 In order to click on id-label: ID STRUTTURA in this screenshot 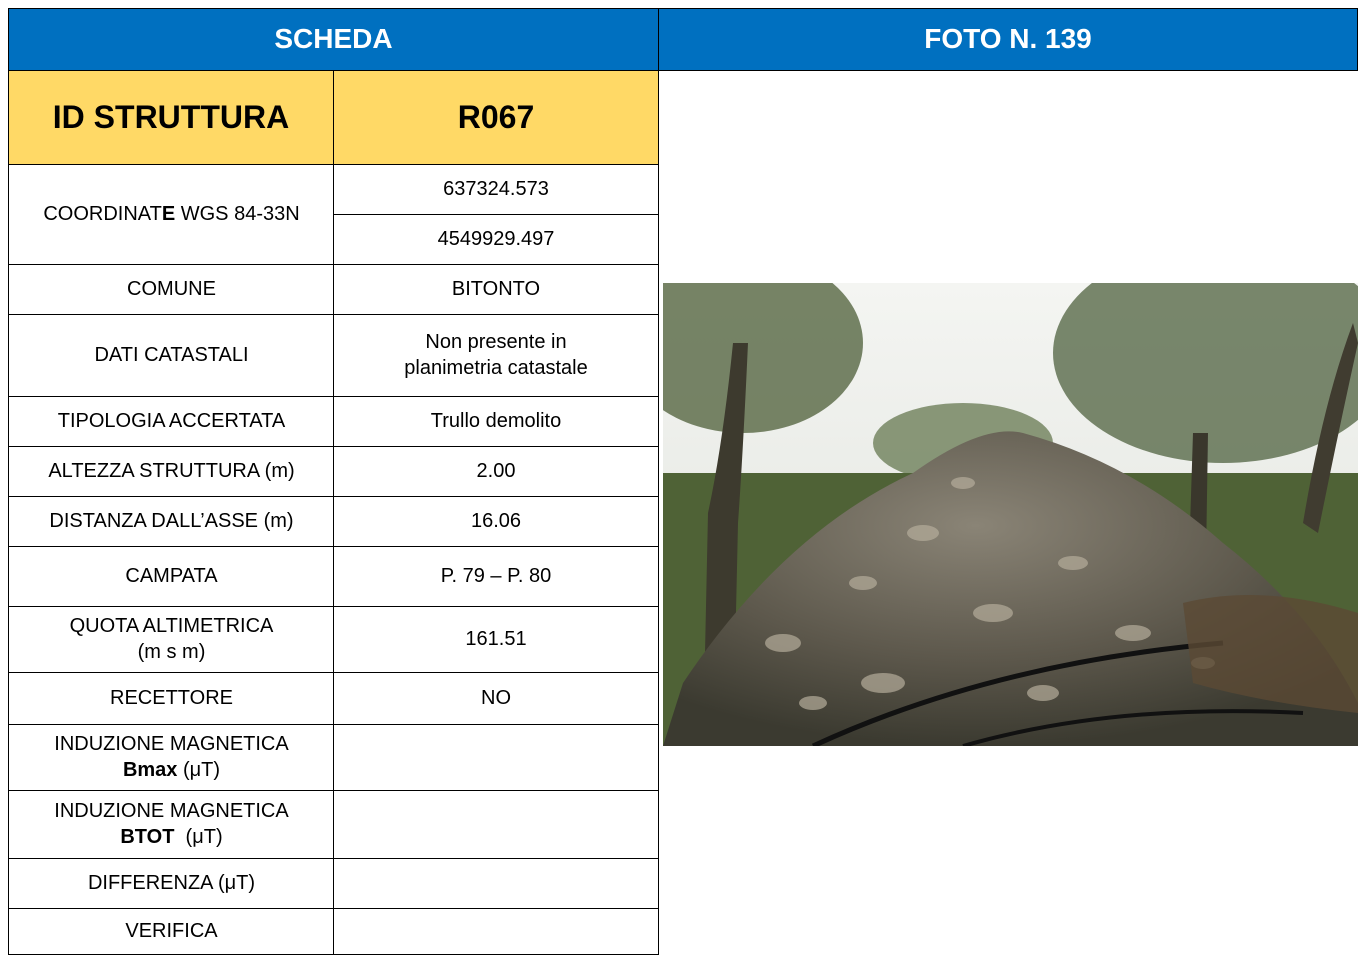, I will do `click(171, 117)`.